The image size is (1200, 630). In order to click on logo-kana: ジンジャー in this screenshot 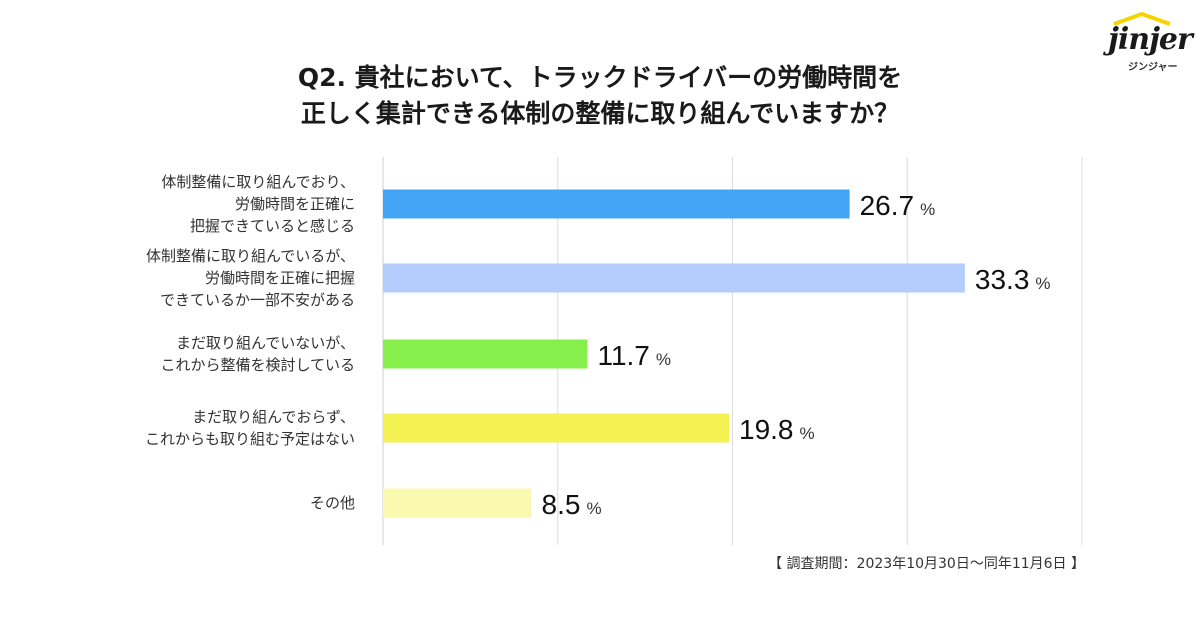, I will do `click(1153, 67)`.